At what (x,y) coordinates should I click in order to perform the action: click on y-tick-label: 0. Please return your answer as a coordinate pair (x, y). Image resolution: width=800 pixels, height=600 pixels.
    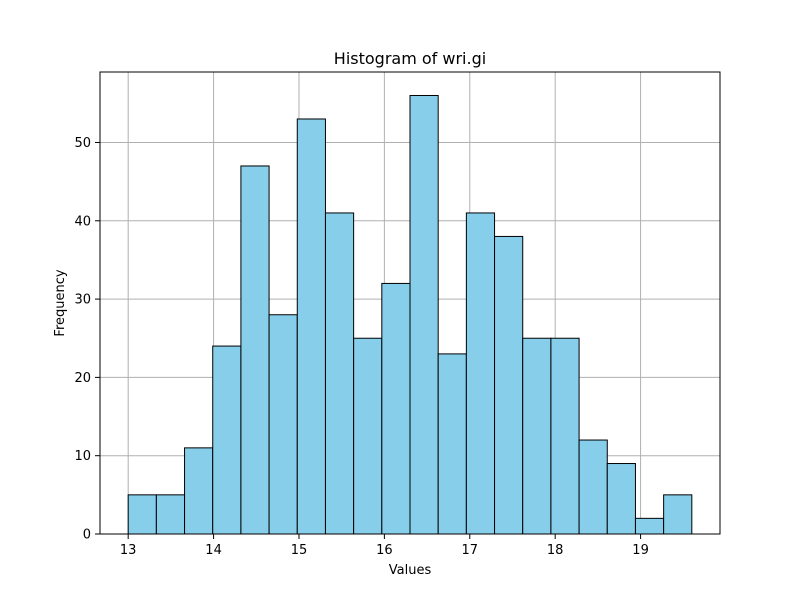
    Looking at the image, I should click on (87, 535).